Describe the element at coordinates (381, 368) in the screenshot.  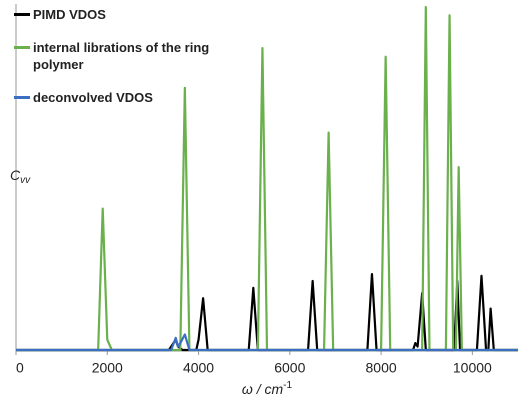
I see `x-tick-label: 8000` at that location.